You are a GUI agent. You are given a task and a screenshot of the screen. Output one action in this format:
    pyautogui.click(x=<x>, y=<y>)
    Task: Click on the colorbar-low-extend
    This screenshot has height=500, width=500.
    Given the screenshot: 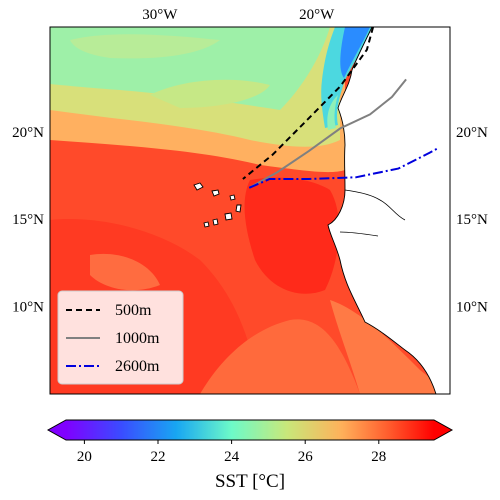 What is the action you would take?
    pyautogui.click(x=57, y=430)
    